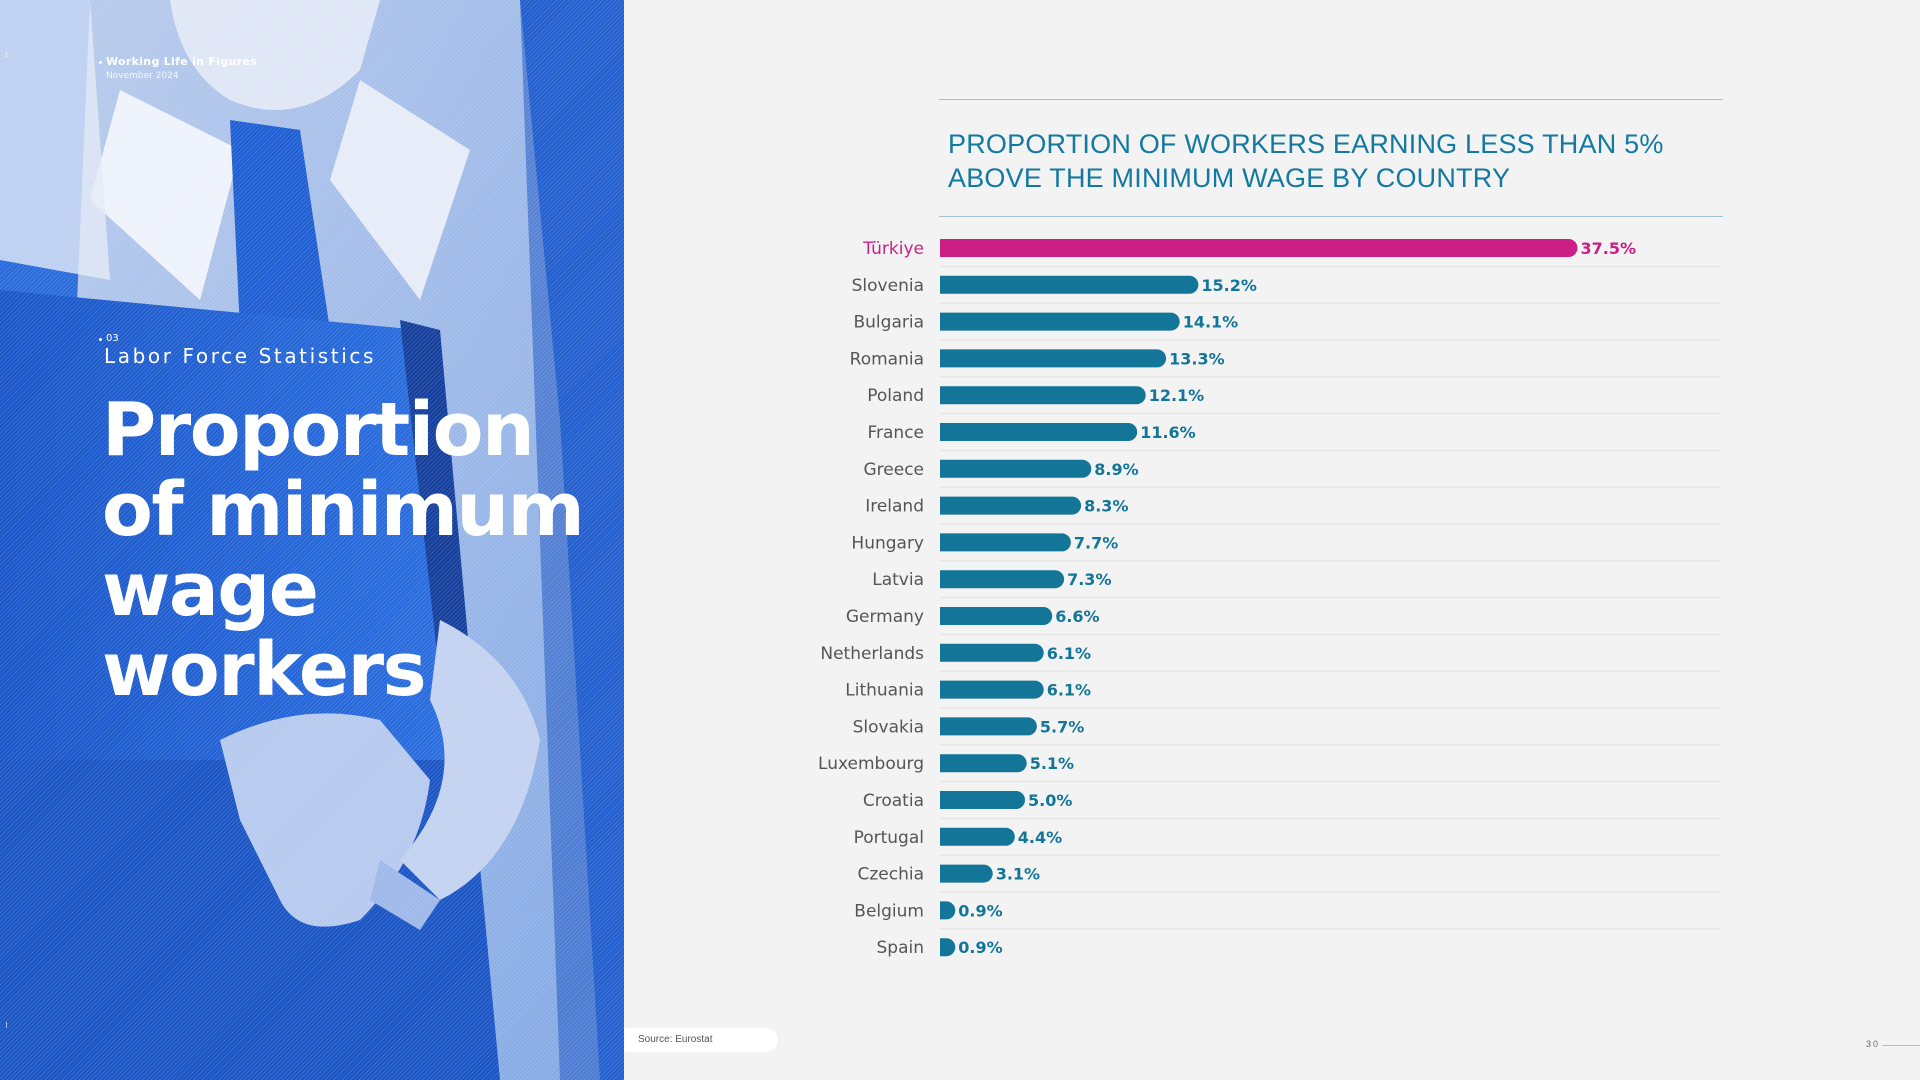  Describe the element at coordinates (893, 801) in the screenshot. I see `category-label: Croatia` at that location.